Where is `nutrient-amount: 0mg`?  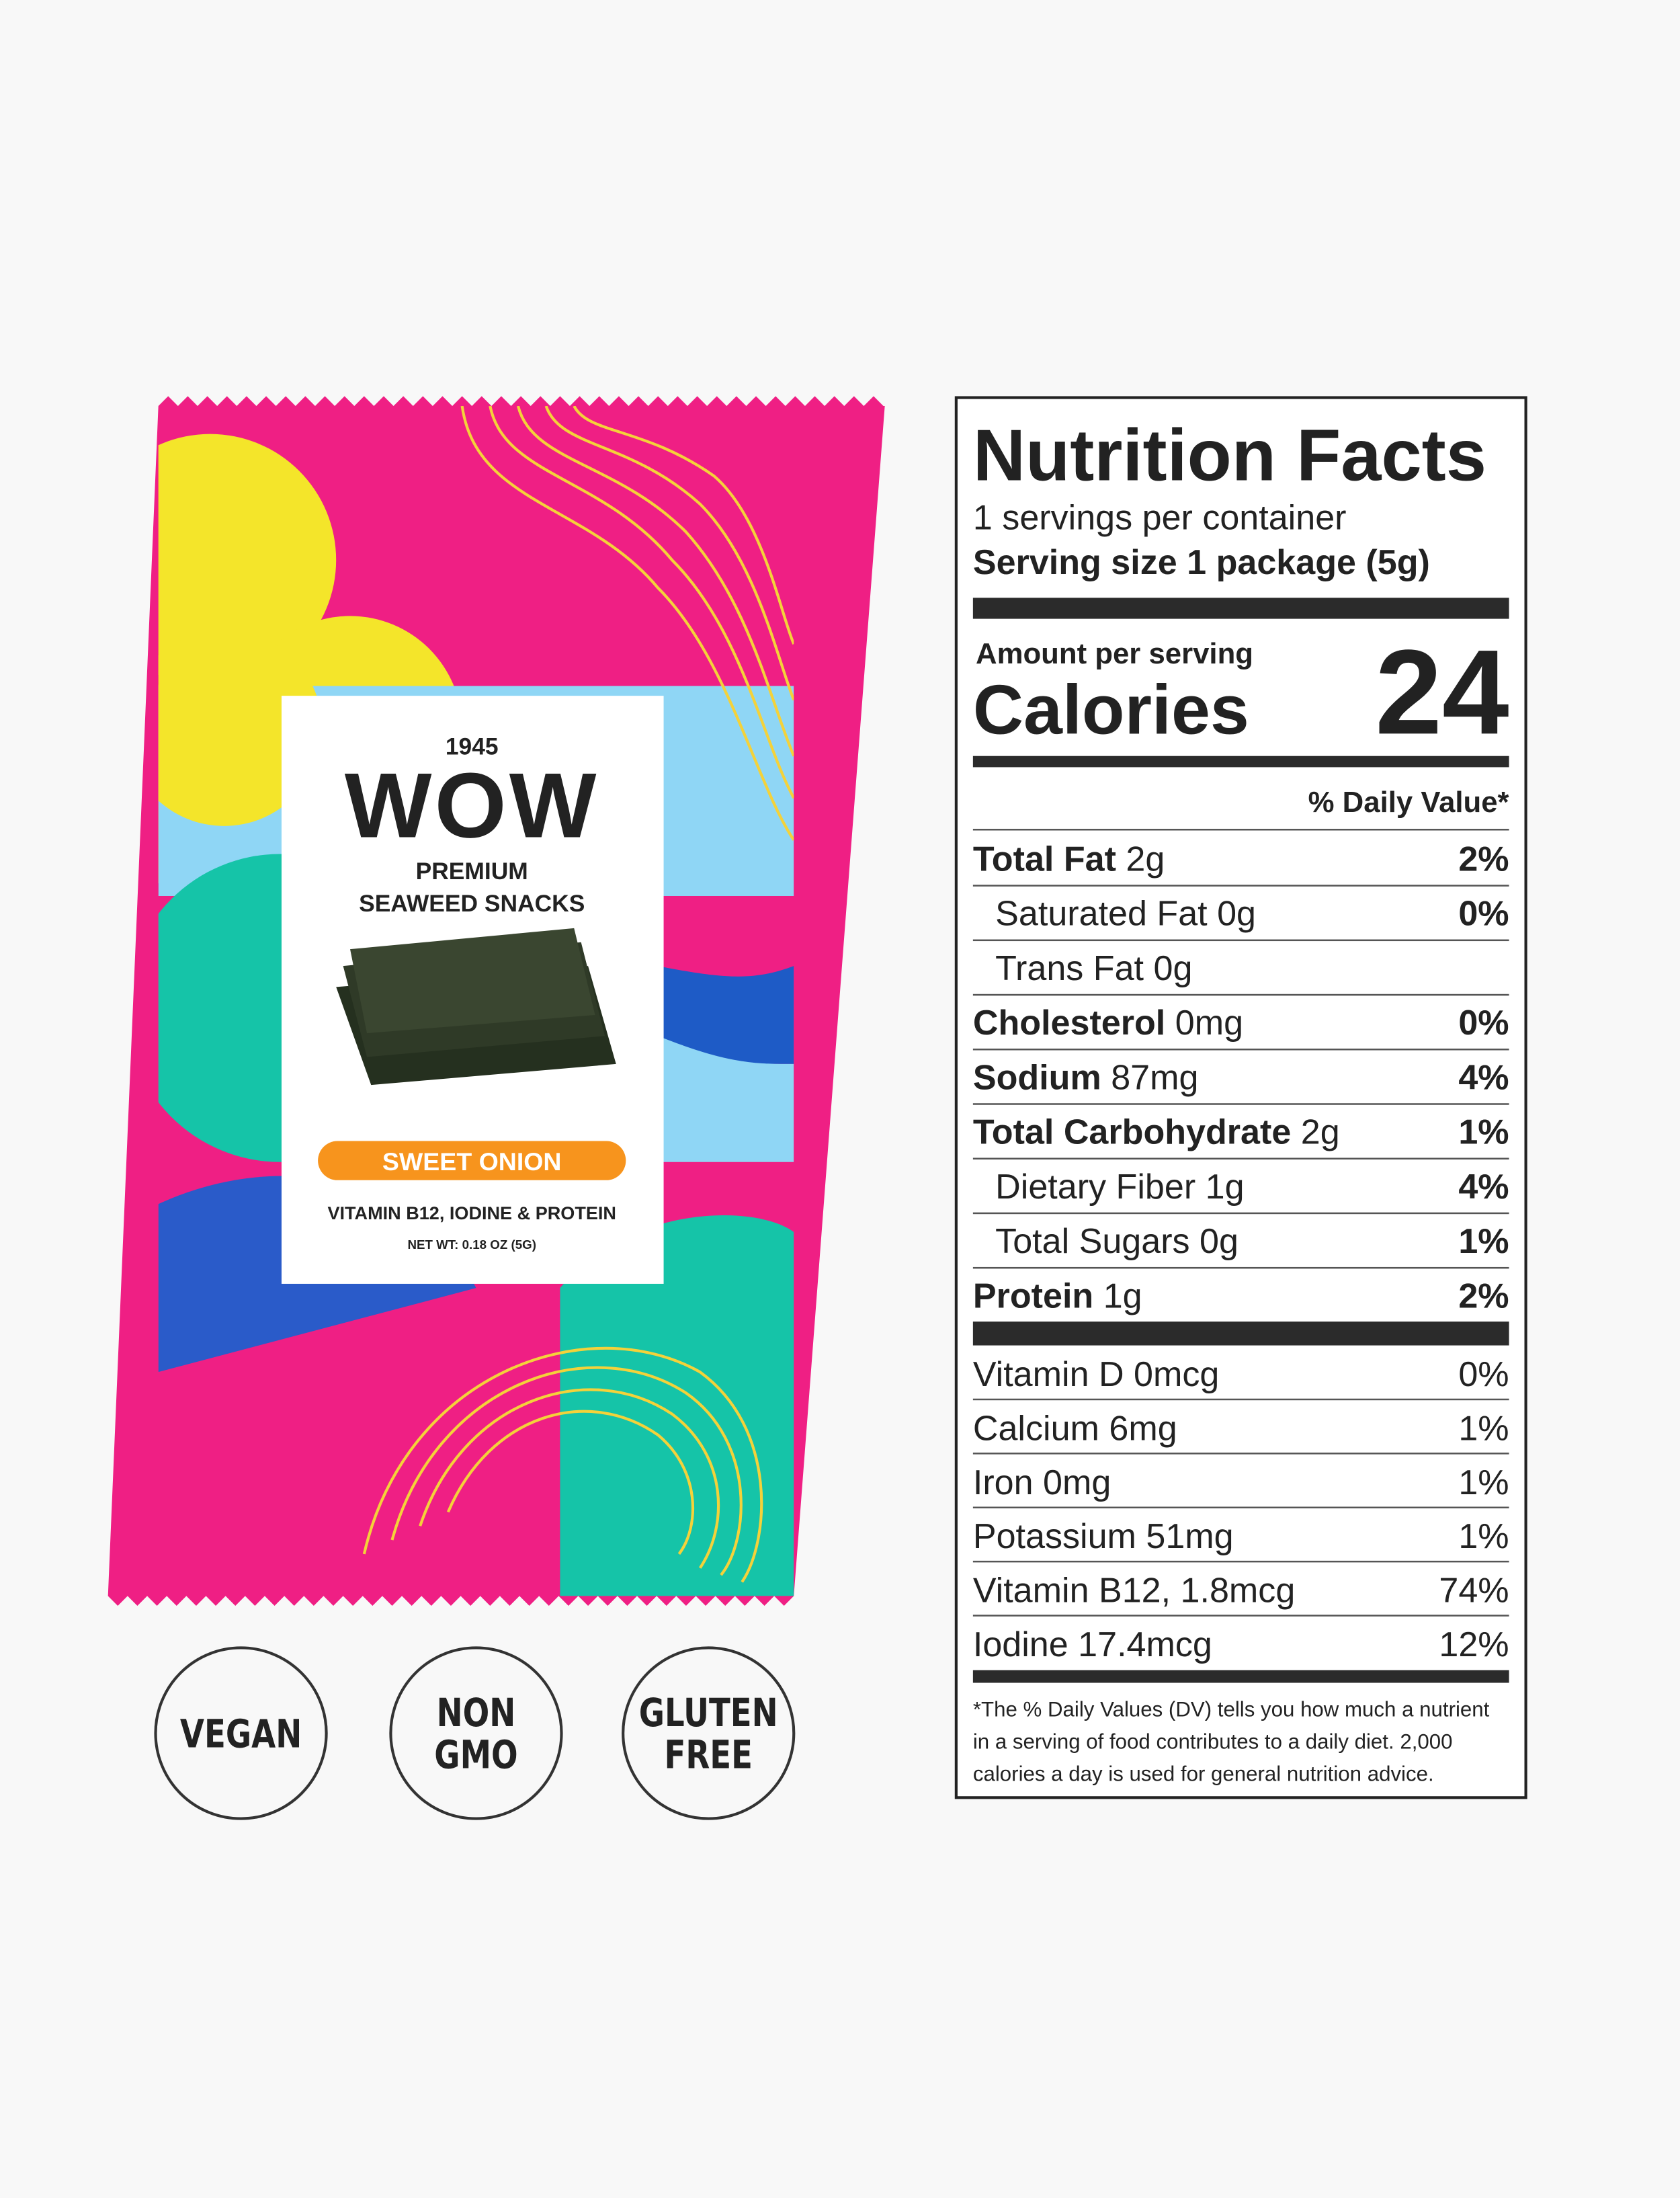
nutrient-amount: 0mg is located at coordinates (1209, 1023).